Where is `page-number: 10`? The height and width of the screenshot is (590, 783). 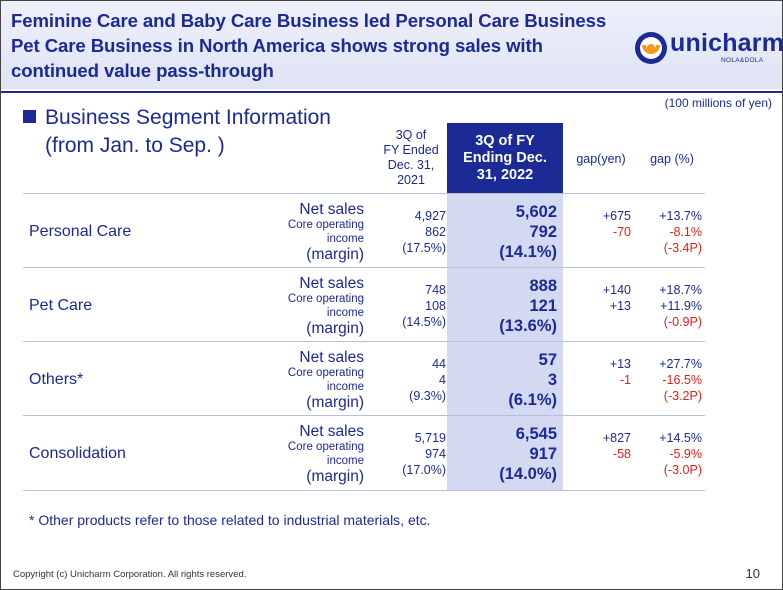 page-number: 10 is located at coordinates (752, 573).